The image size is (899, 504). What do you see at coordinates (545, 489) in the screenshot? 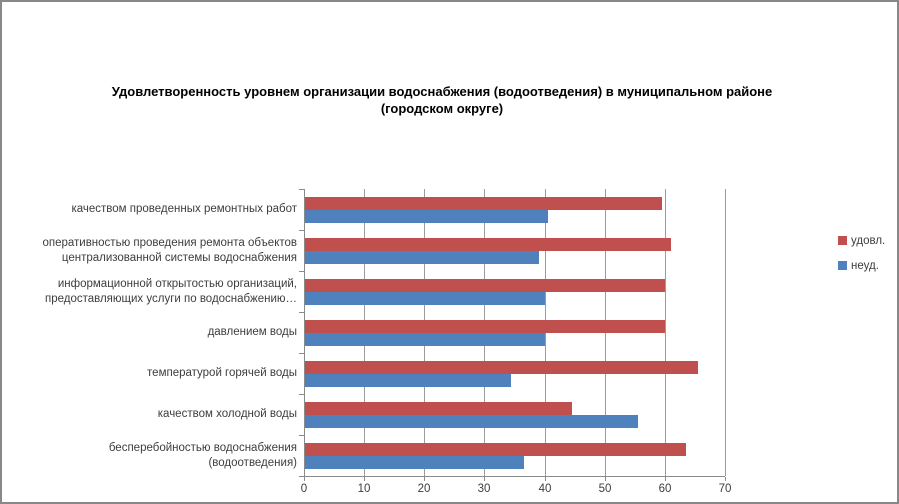
I see `x-axis-tick-label: 40` at bounding box center [545, 489].